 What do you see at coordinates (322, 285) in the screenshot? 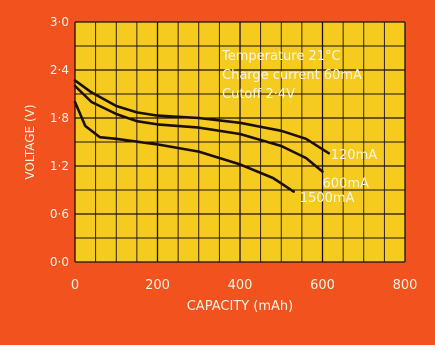
I see `x-tick-label: 600` at bounding box center [322, 285].